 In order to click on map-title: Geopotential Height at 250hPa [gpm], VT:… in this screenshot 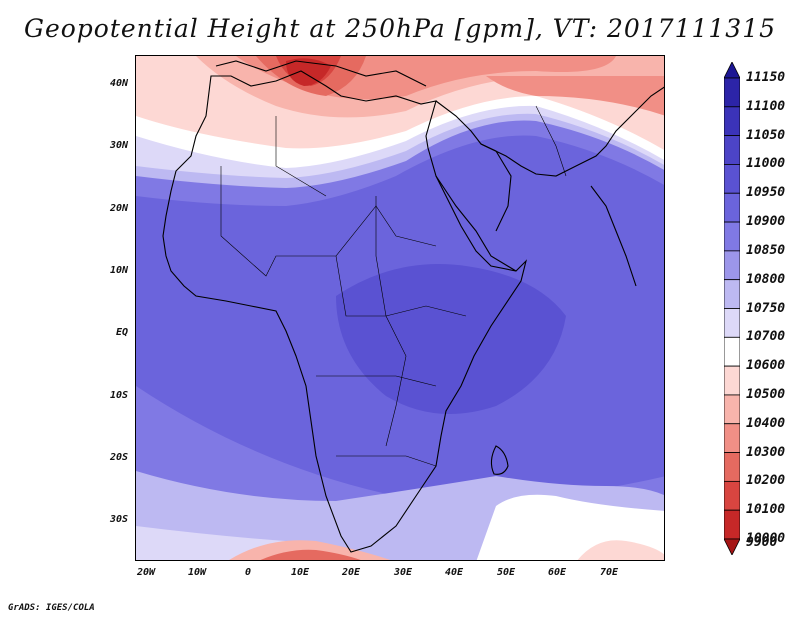, I will do `click(400, 28)`.